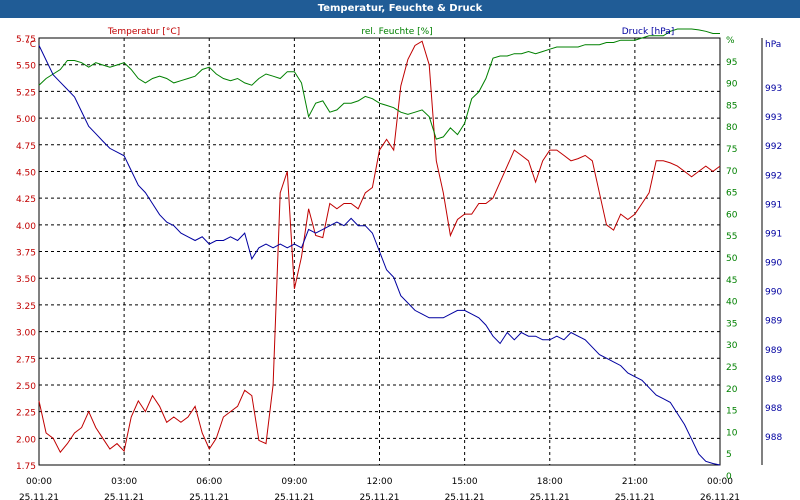  What do you see at coordinates (26, 93) in the screenshot?
I see `temperature-tick-label: 5.25` at bounding box center [26, 93].